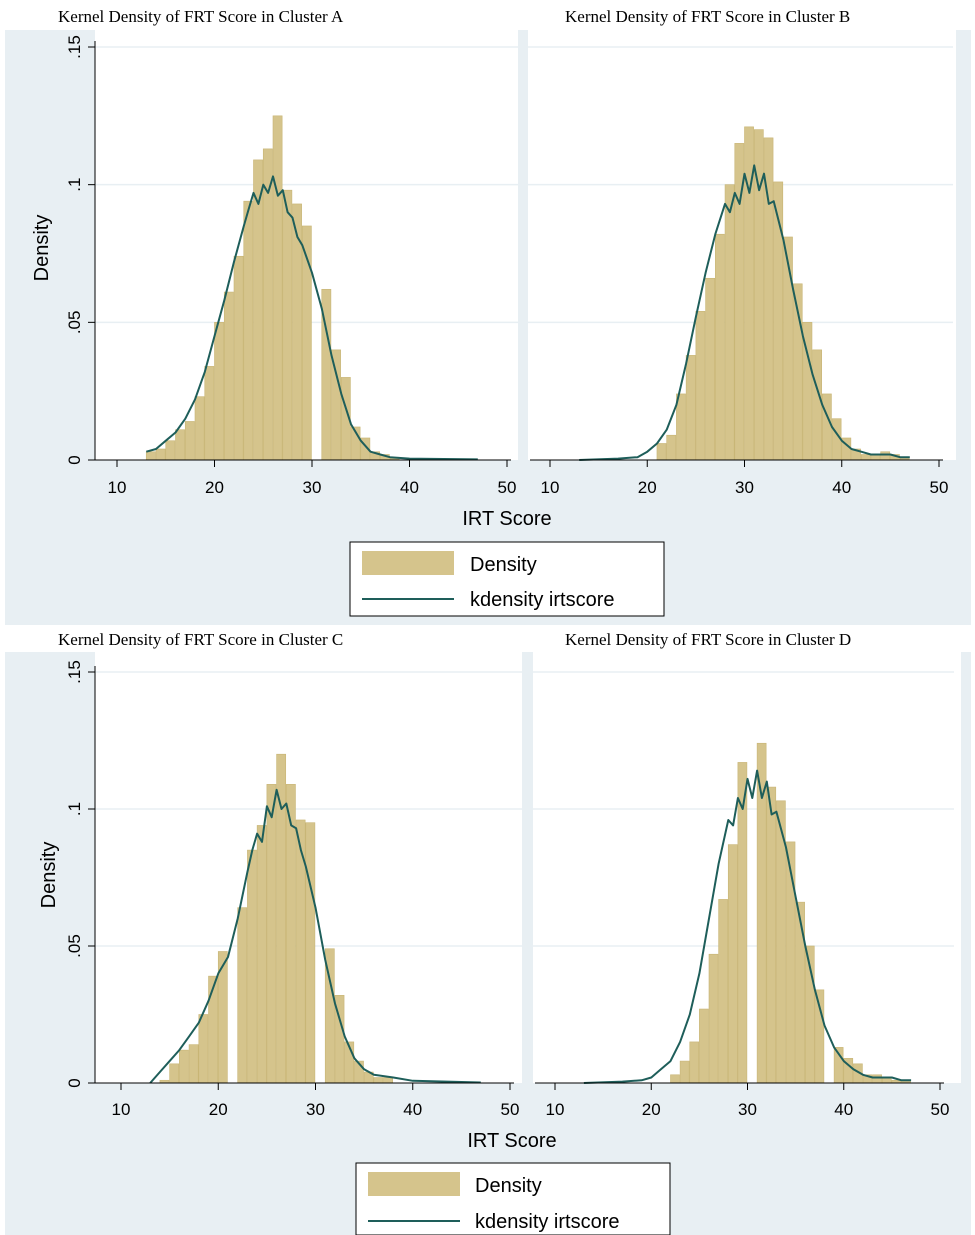 Image resolution: width=975 pixels, height=1235 pixels. Describe the element at coordinates (708, 639) in the screenshot. I see `panel-d-title: Kernel Density of FRT Score in Cluster D` at that location.